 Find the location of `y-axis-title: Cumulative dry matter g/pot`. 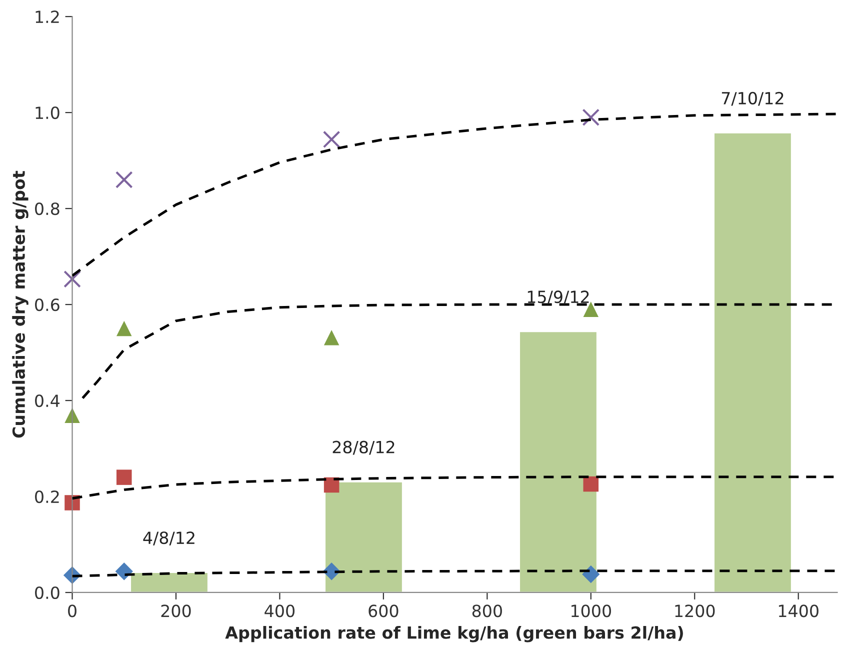

y-axis-title: Cumulative dry matter g/pot is located at coordinates (20, 304).